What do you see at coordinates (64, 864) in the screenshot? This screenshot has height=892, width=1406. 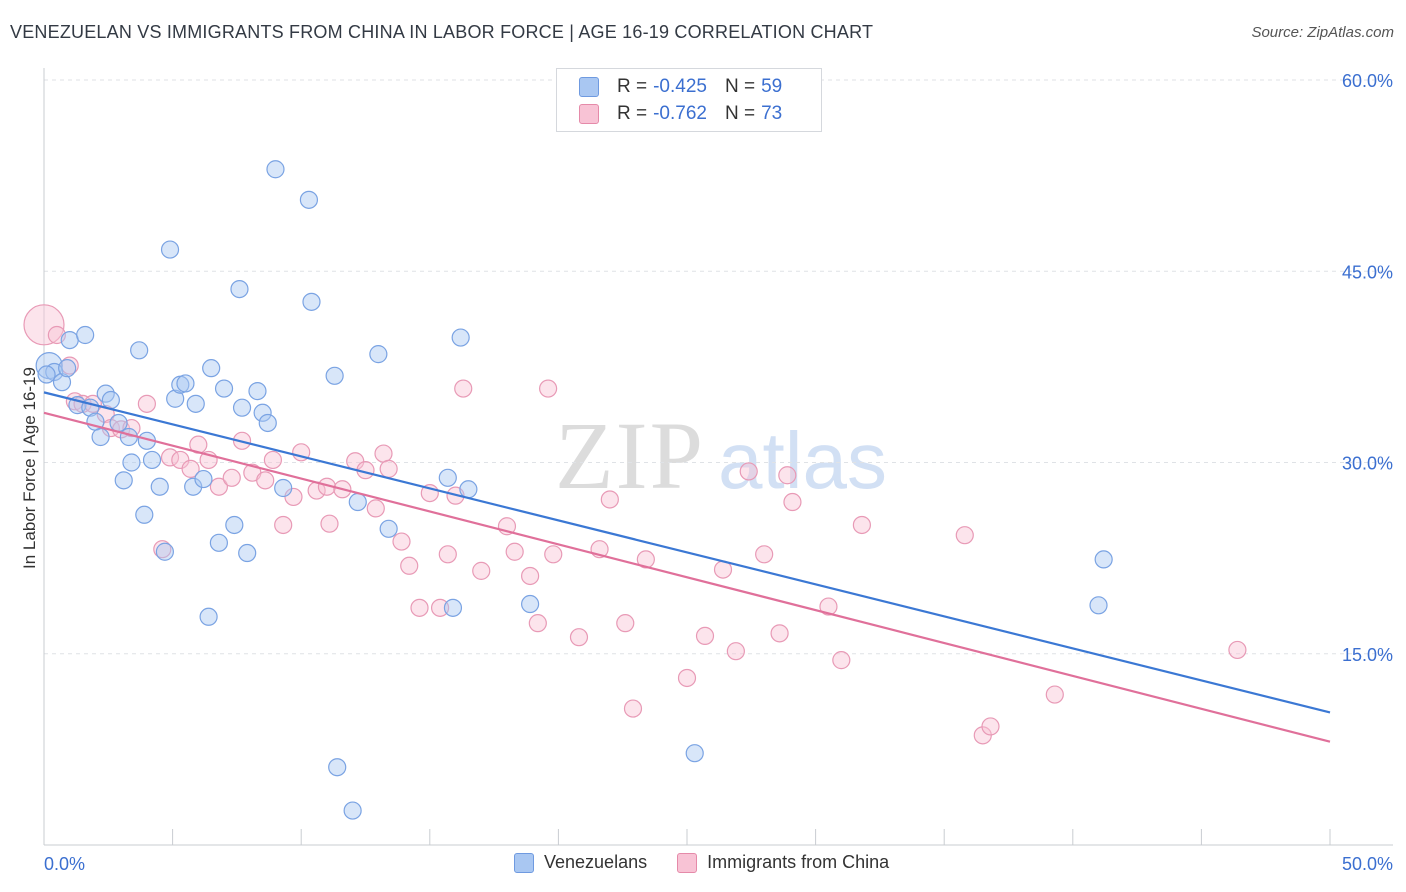 I see `x-tick-min: 0.0%` at bounding box center [64, 864].